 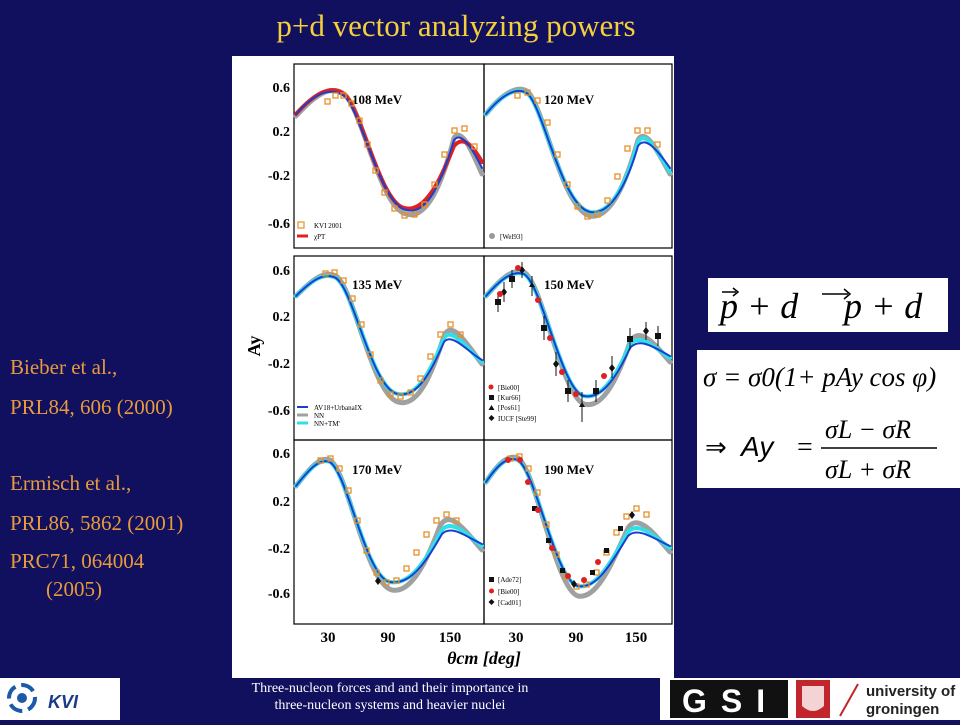 What do you see at coordinates (377, 99) in the screenshot?
I see `panel-energy-label: 108 MeV` at bounding box center [377, 99].